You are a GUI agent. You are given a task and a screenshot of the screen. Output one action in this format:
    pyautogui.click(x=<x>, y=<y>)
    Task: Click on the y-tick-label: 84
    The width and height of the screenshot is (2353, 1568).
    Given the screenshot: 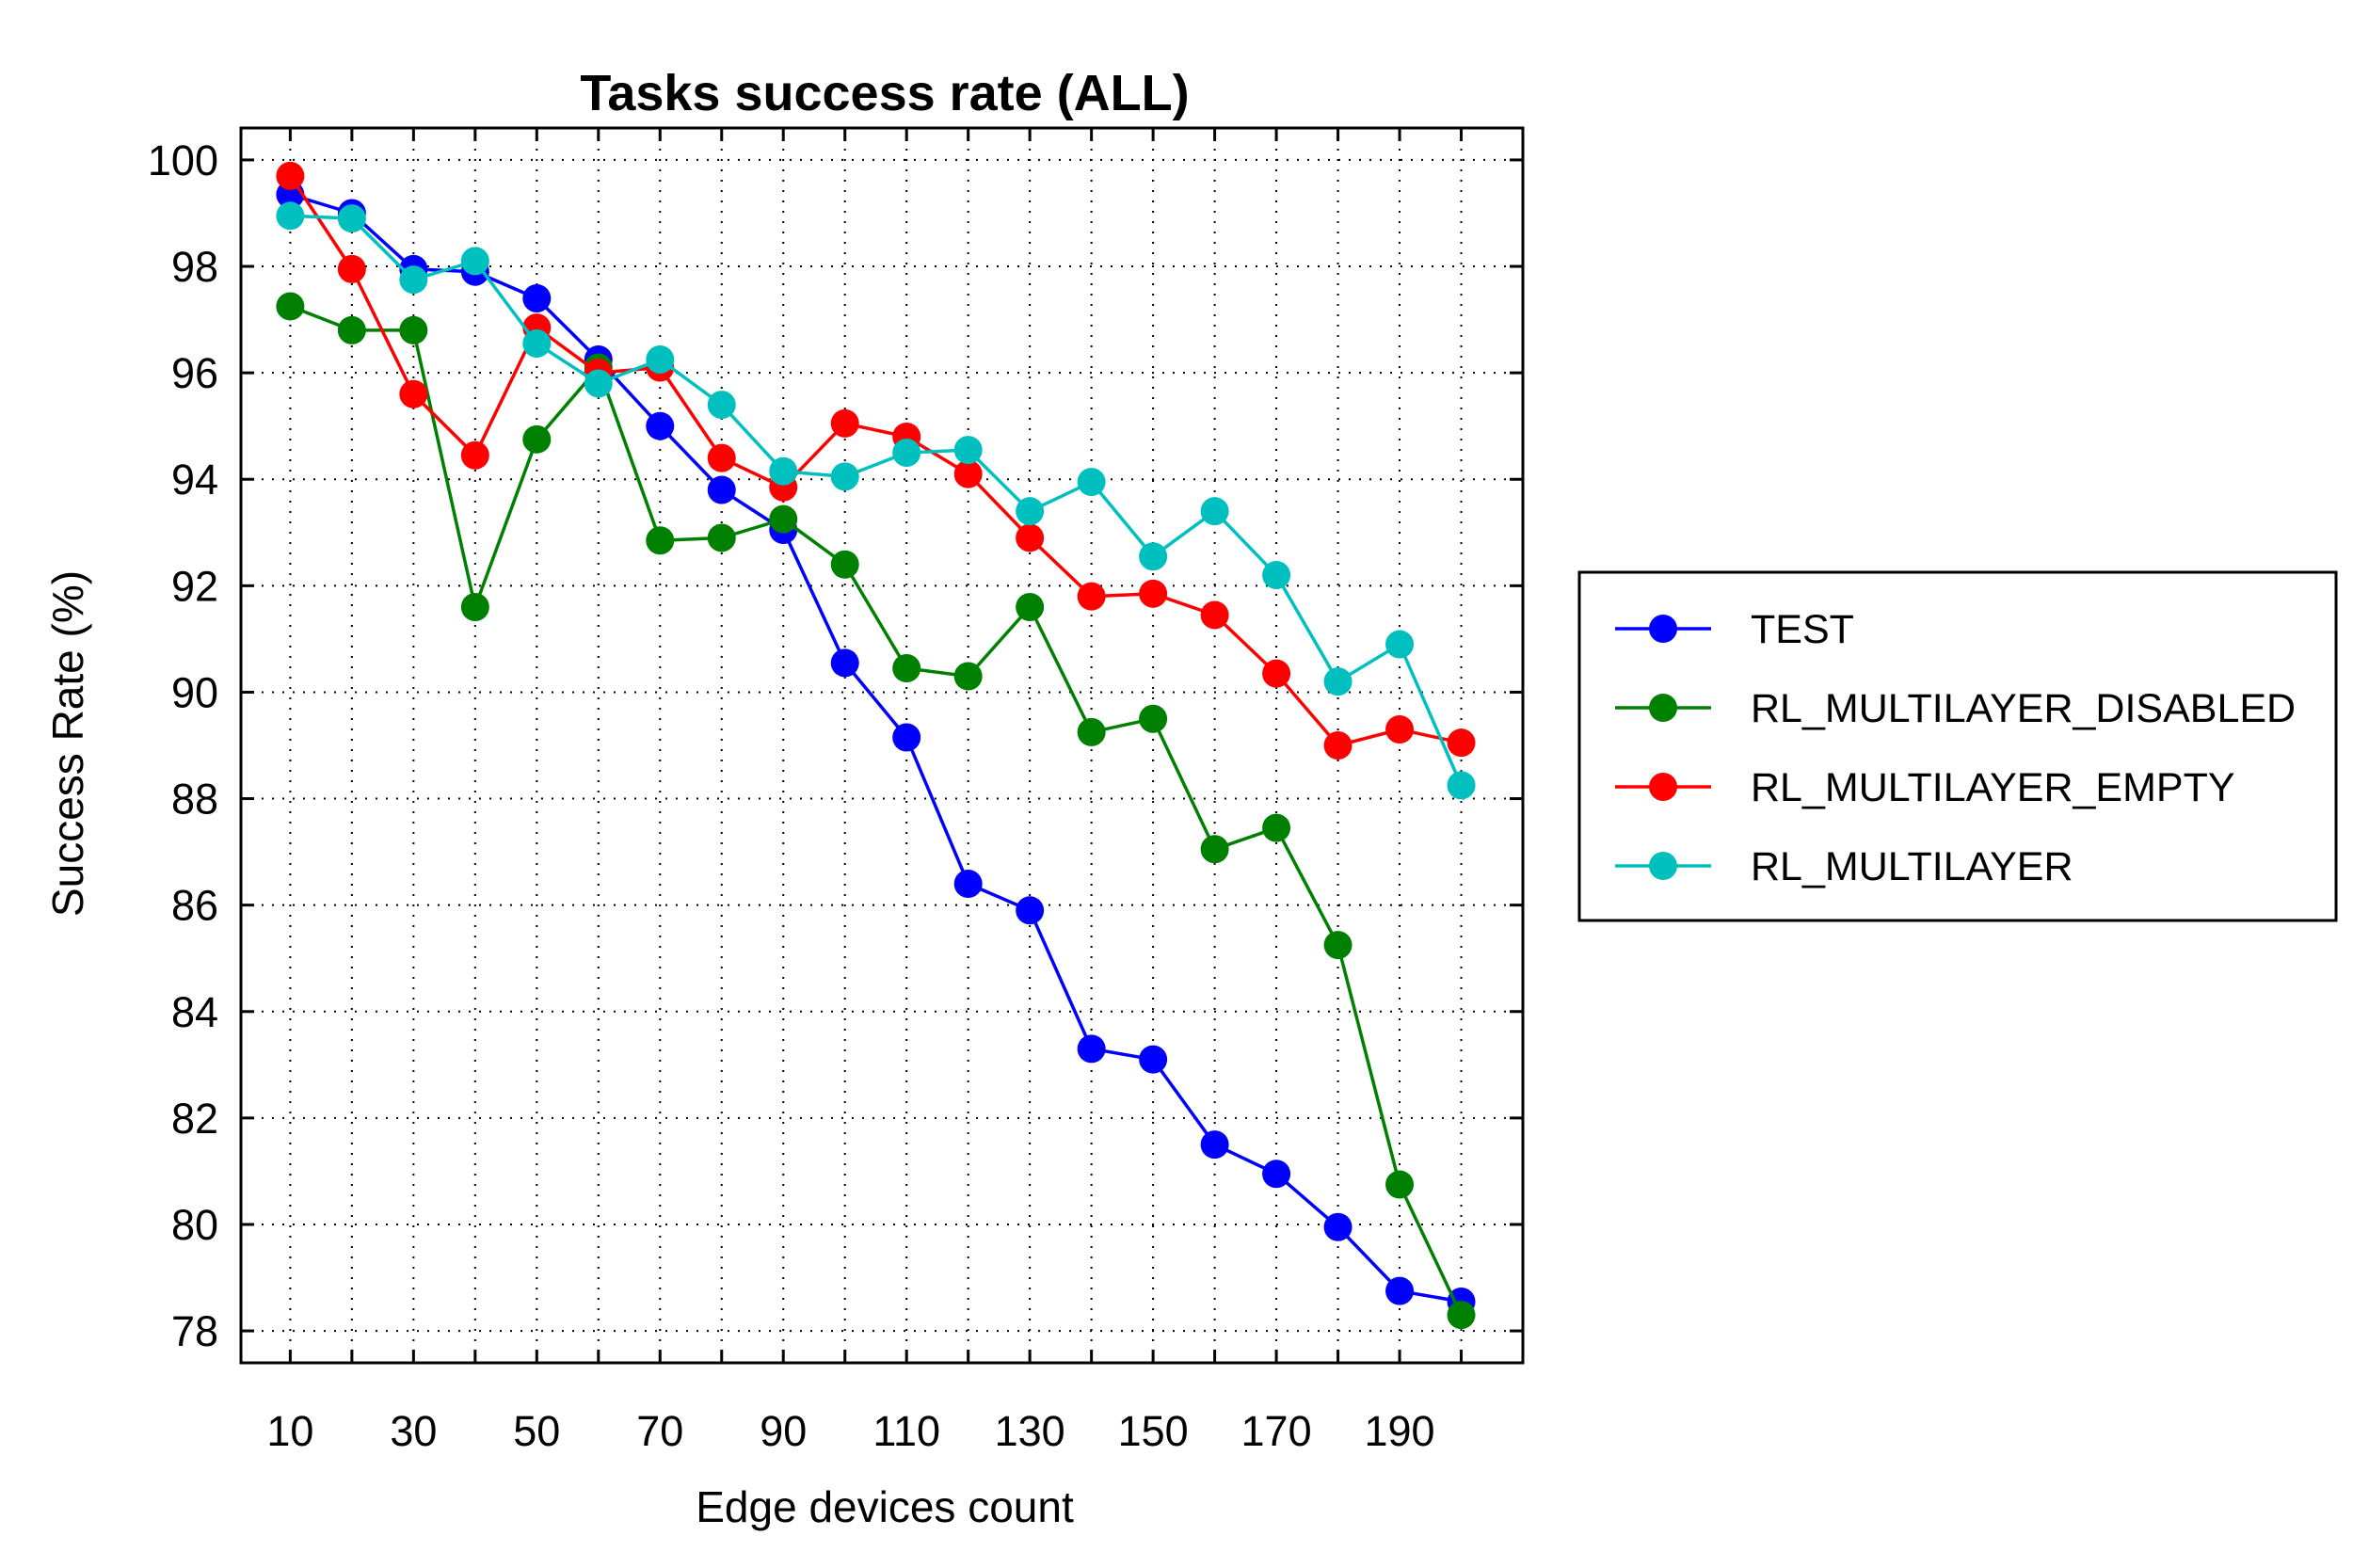 What is the action you would take?
    pyautogui.click(x=195, y=1012)
    